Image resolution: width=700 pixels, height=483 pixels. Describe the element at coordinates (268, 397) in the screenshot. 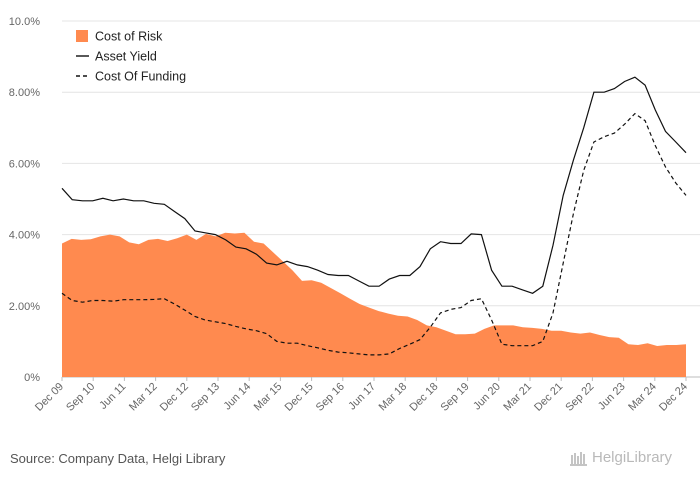

I see `x-tick-label: Mar 15` at that location.